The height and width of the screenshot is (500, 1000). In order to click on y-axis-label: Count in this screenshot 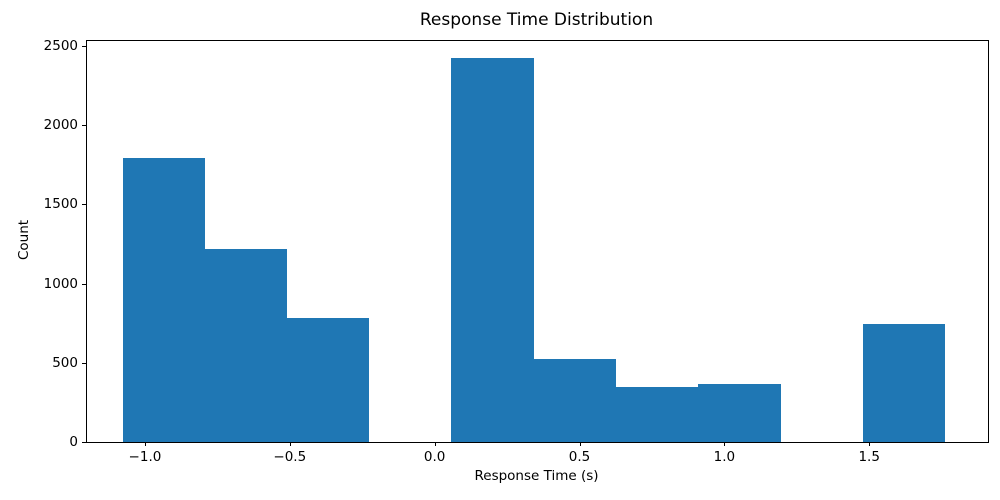, I will do `click(24, 240)`.